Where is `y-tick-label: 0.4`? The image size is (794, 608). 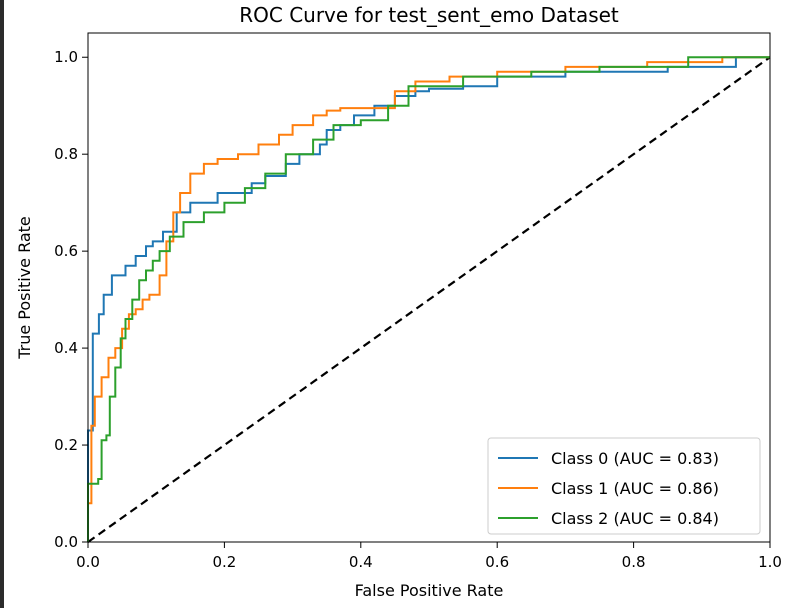
y-tick-label: 0.4 is located at coordinates (66, 348).